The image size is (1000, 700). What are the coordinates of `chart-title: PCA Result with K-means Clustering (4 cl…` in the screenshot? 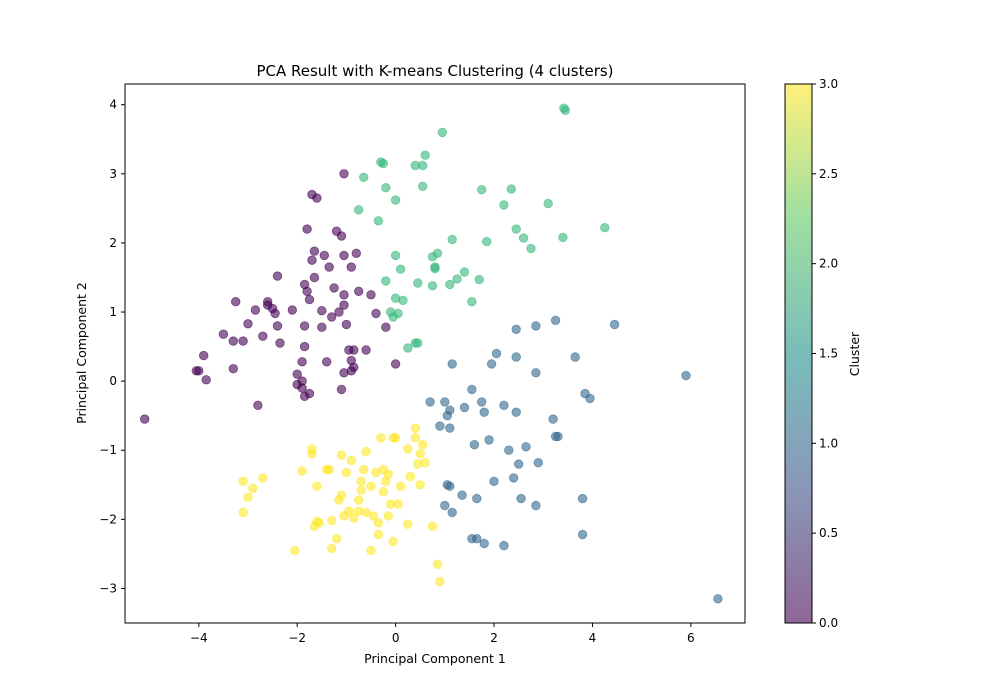 It's located at (434, 71).